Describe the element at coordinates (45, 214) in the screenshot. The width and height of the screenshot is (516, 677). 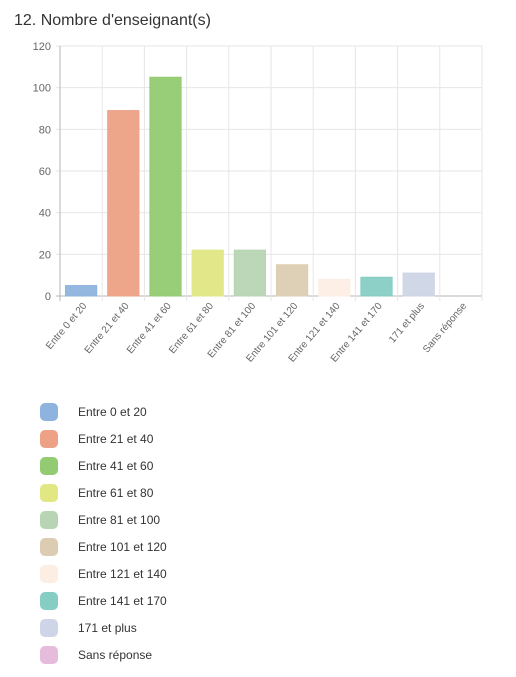
I see `y-tick-label: 40` at that location.